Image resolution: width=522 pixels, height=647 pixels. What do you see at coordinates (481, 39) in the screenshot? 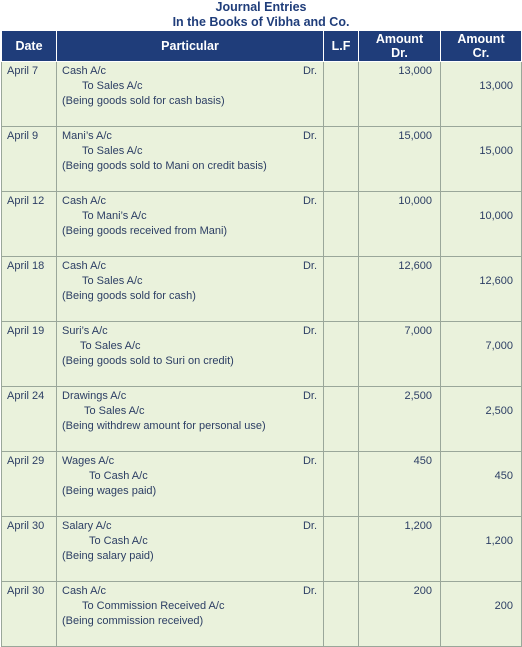
I see `header-amount-cr-line1: Amount` at bounding box center [481, 39].